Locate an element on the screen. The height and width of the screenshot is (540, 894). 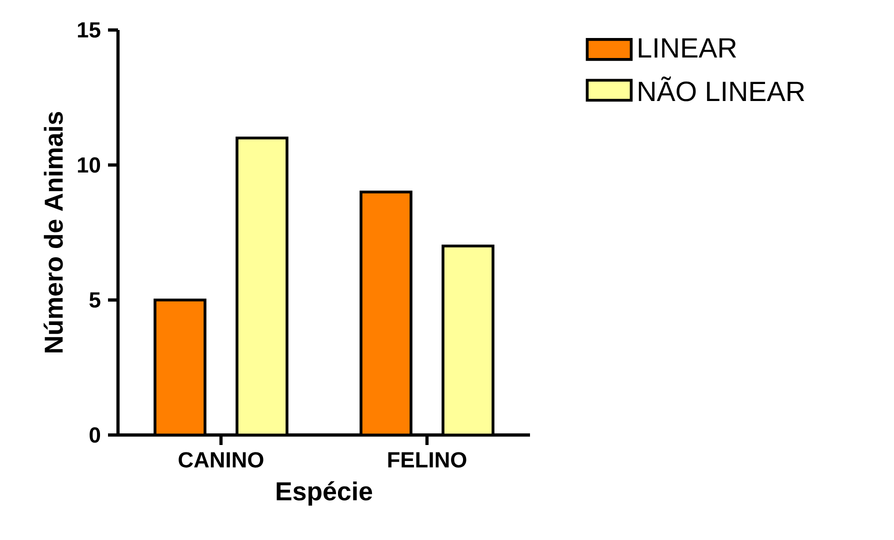
x-tick-label: FELINO is located at coordinates (427, 460).